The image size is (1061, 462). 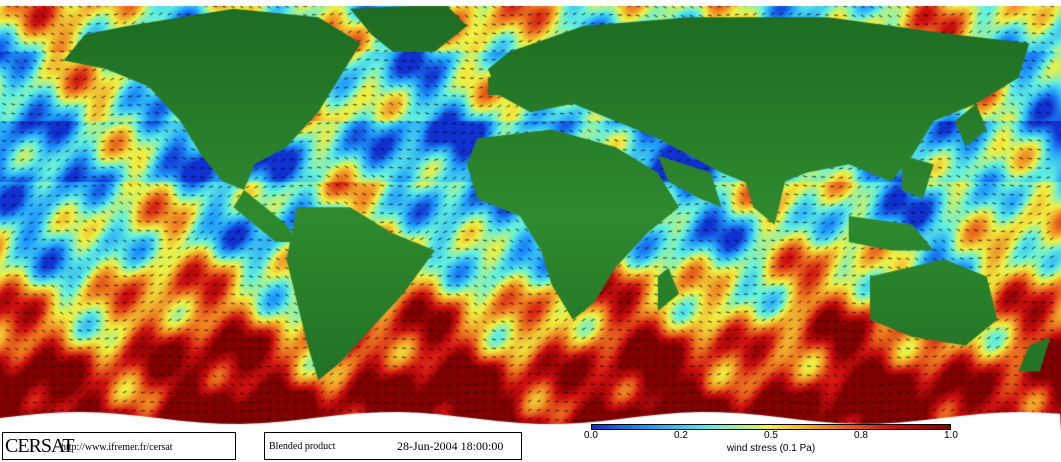 What do you see at coordinates (861, 435) in the screenshot?
I see `colorbar-tick-3: 0.8` at bounding box center [861, 435].